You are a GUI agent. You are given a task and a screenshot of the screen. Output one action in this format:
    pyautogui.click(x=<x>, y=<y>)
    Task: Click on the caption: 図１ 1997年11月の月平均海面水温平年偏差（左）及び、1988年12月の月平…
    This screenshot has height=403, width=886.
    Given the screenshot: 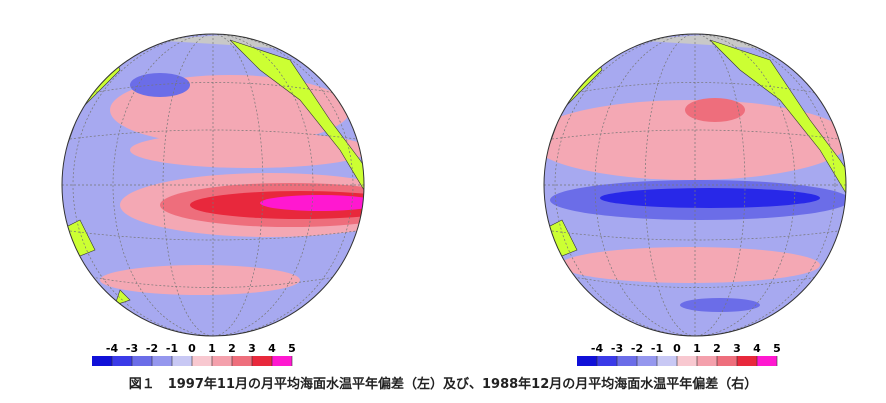 What is the action you would take?
    pyautogui.click(x=443, y=384)
    